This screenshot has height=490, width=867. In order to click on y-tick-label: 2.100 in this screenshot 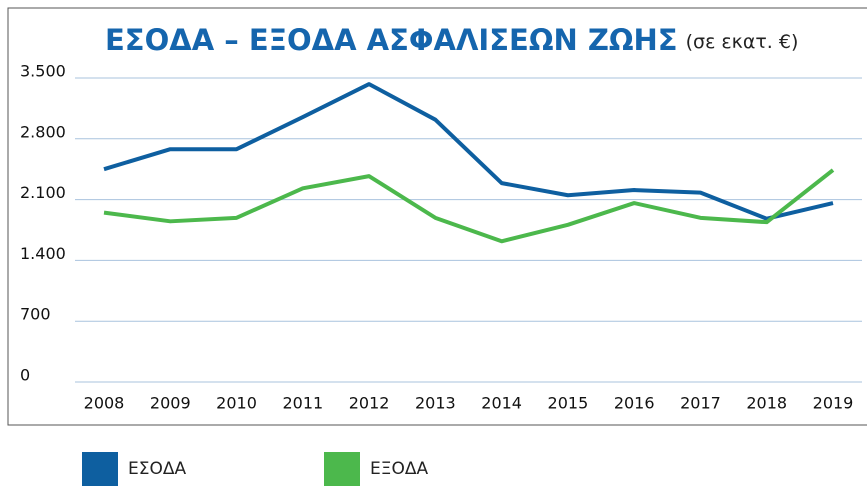, I will do `click(43, 192)`.